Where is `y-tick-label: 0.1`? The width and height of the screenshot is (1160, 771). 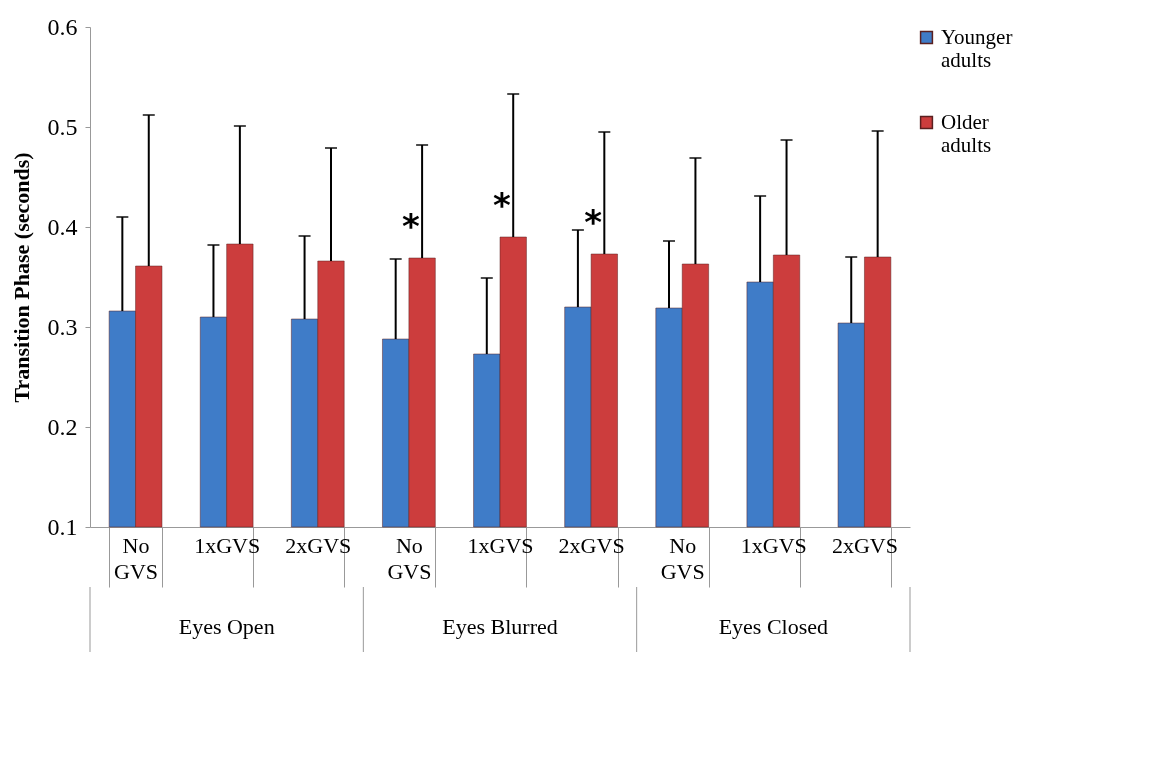
y-tick-label: 0.1 is located at coordinates (62, 526).